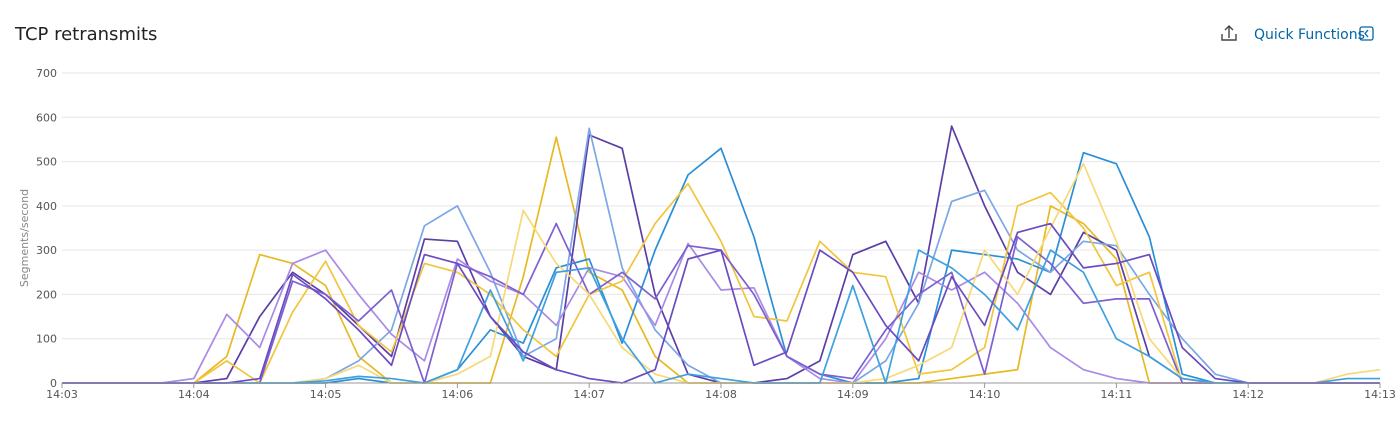 This screenshot has width=1400, height=440. I want to click on x-tick-label: 14:13, so click(1380, 394).